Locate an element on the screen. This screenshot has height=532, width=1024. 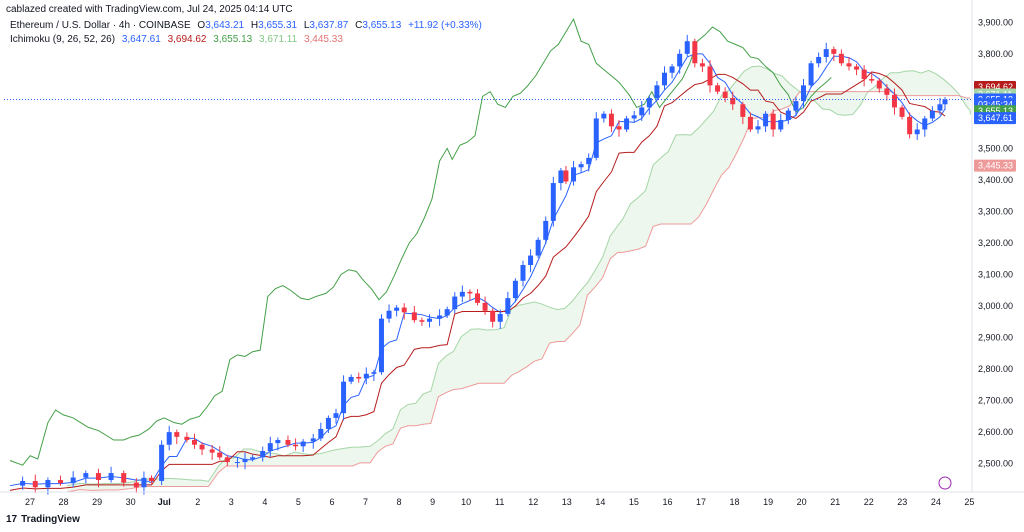
price-tag-label: 03:45:34 is located at coordinates (995, 104).